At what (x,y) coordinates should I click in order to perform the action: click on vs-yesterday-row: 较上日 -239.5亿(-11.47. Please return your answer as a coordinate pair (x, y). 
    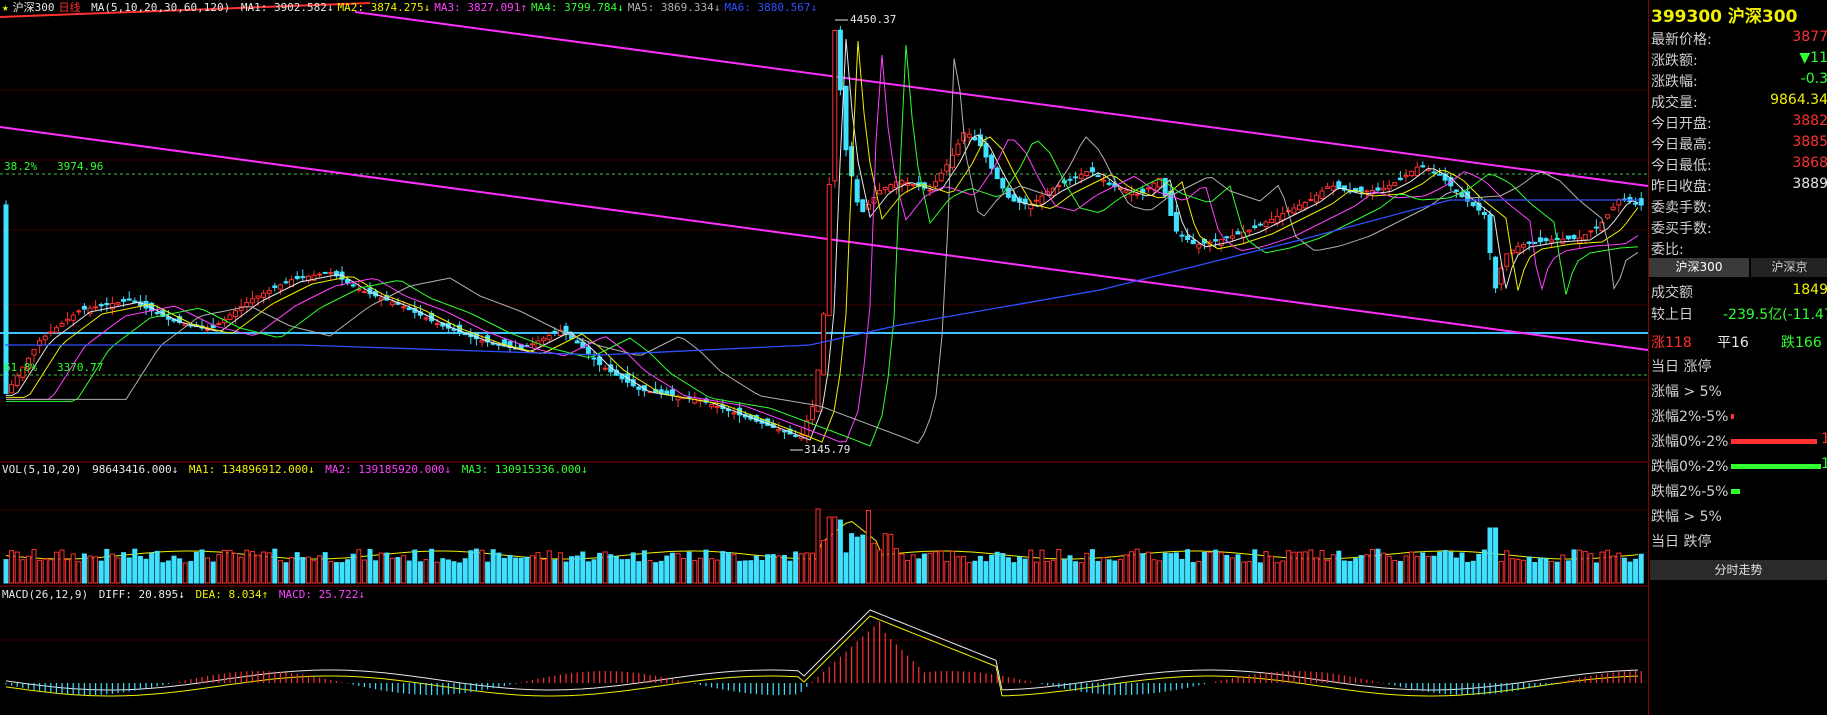
    Looking at the image, I should click on (1739, 315).